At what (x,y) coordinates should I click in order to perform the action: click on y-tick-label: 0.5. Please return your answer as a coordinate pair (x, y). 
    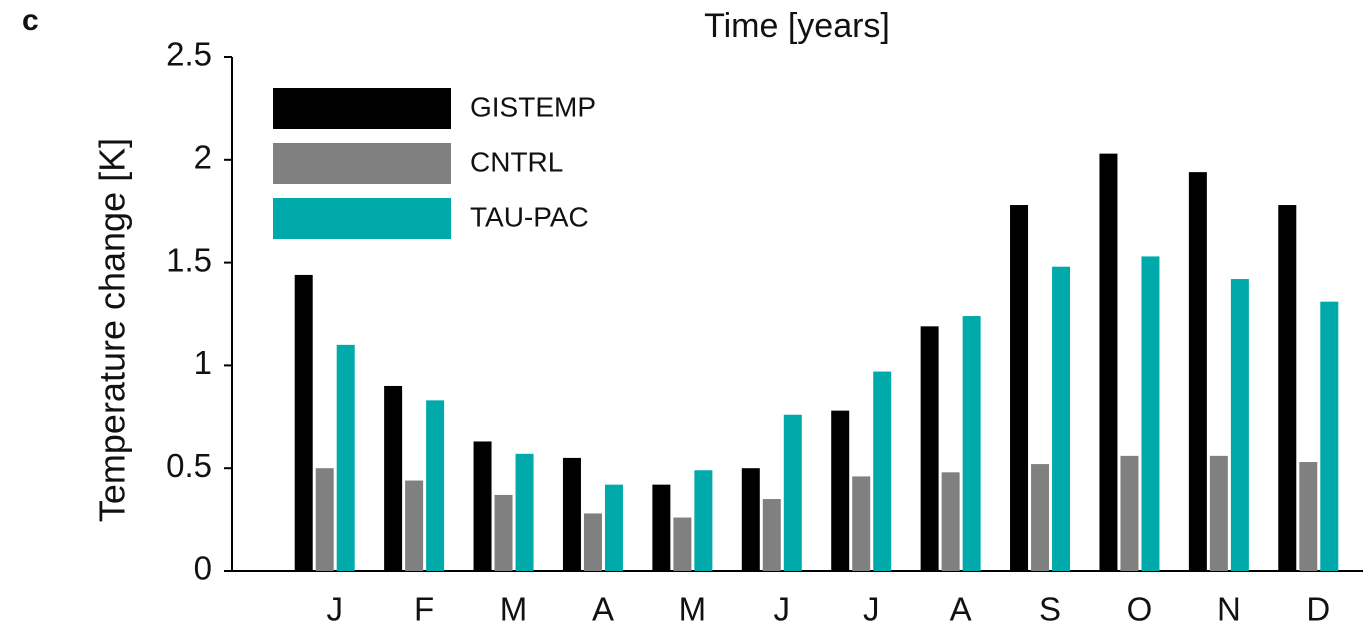
    Looking at the image, I should click on (189, 465).